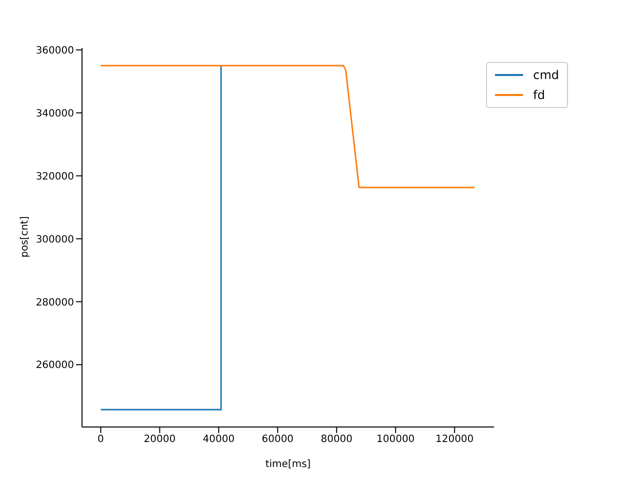  Describe the element at coordinates (218, 440) in the screenshot. I see `x-tick-label: 40000` at that location.